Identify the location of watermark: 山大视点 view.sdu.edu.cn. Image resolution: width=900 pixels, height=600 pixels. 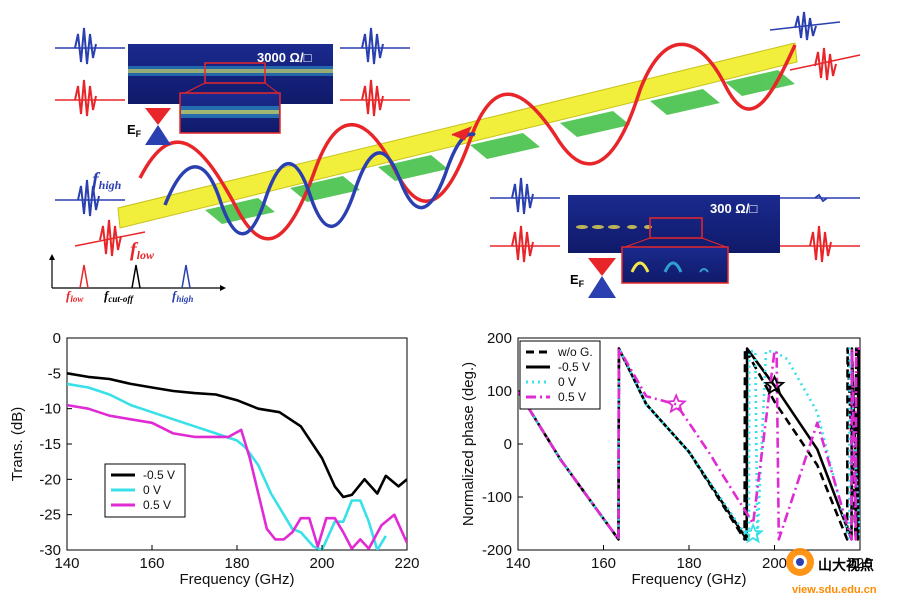
(831, 572).